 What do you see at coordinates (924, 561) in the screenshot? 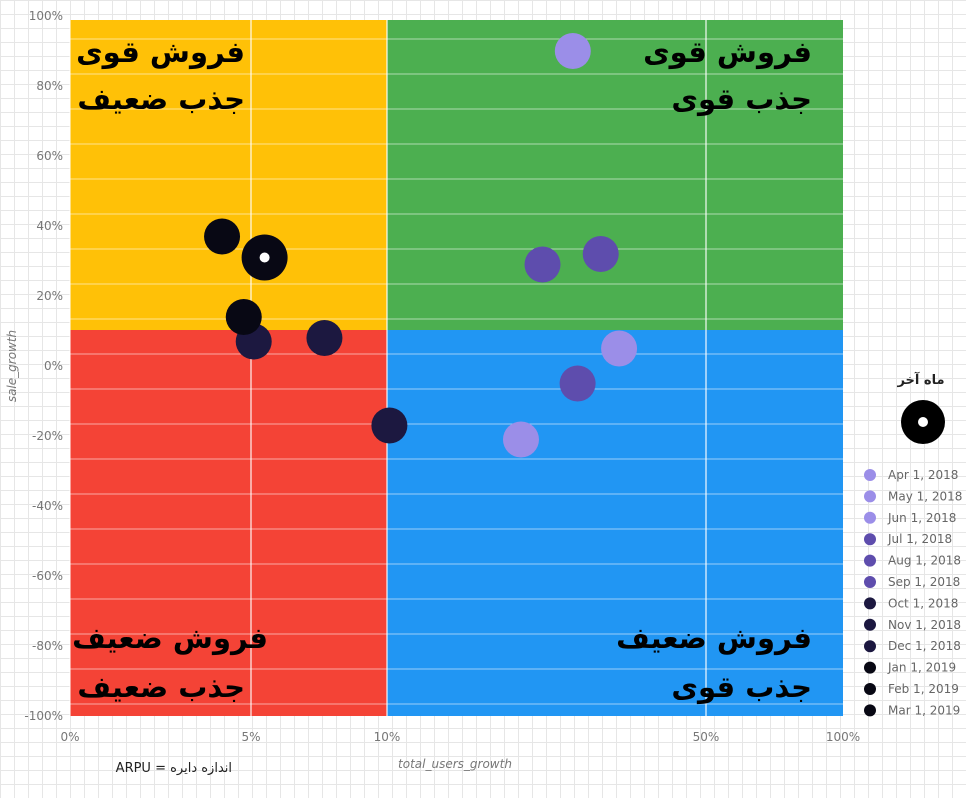
I see `legend-label: Aug 1, 2018` at bounding box center [924, 561].